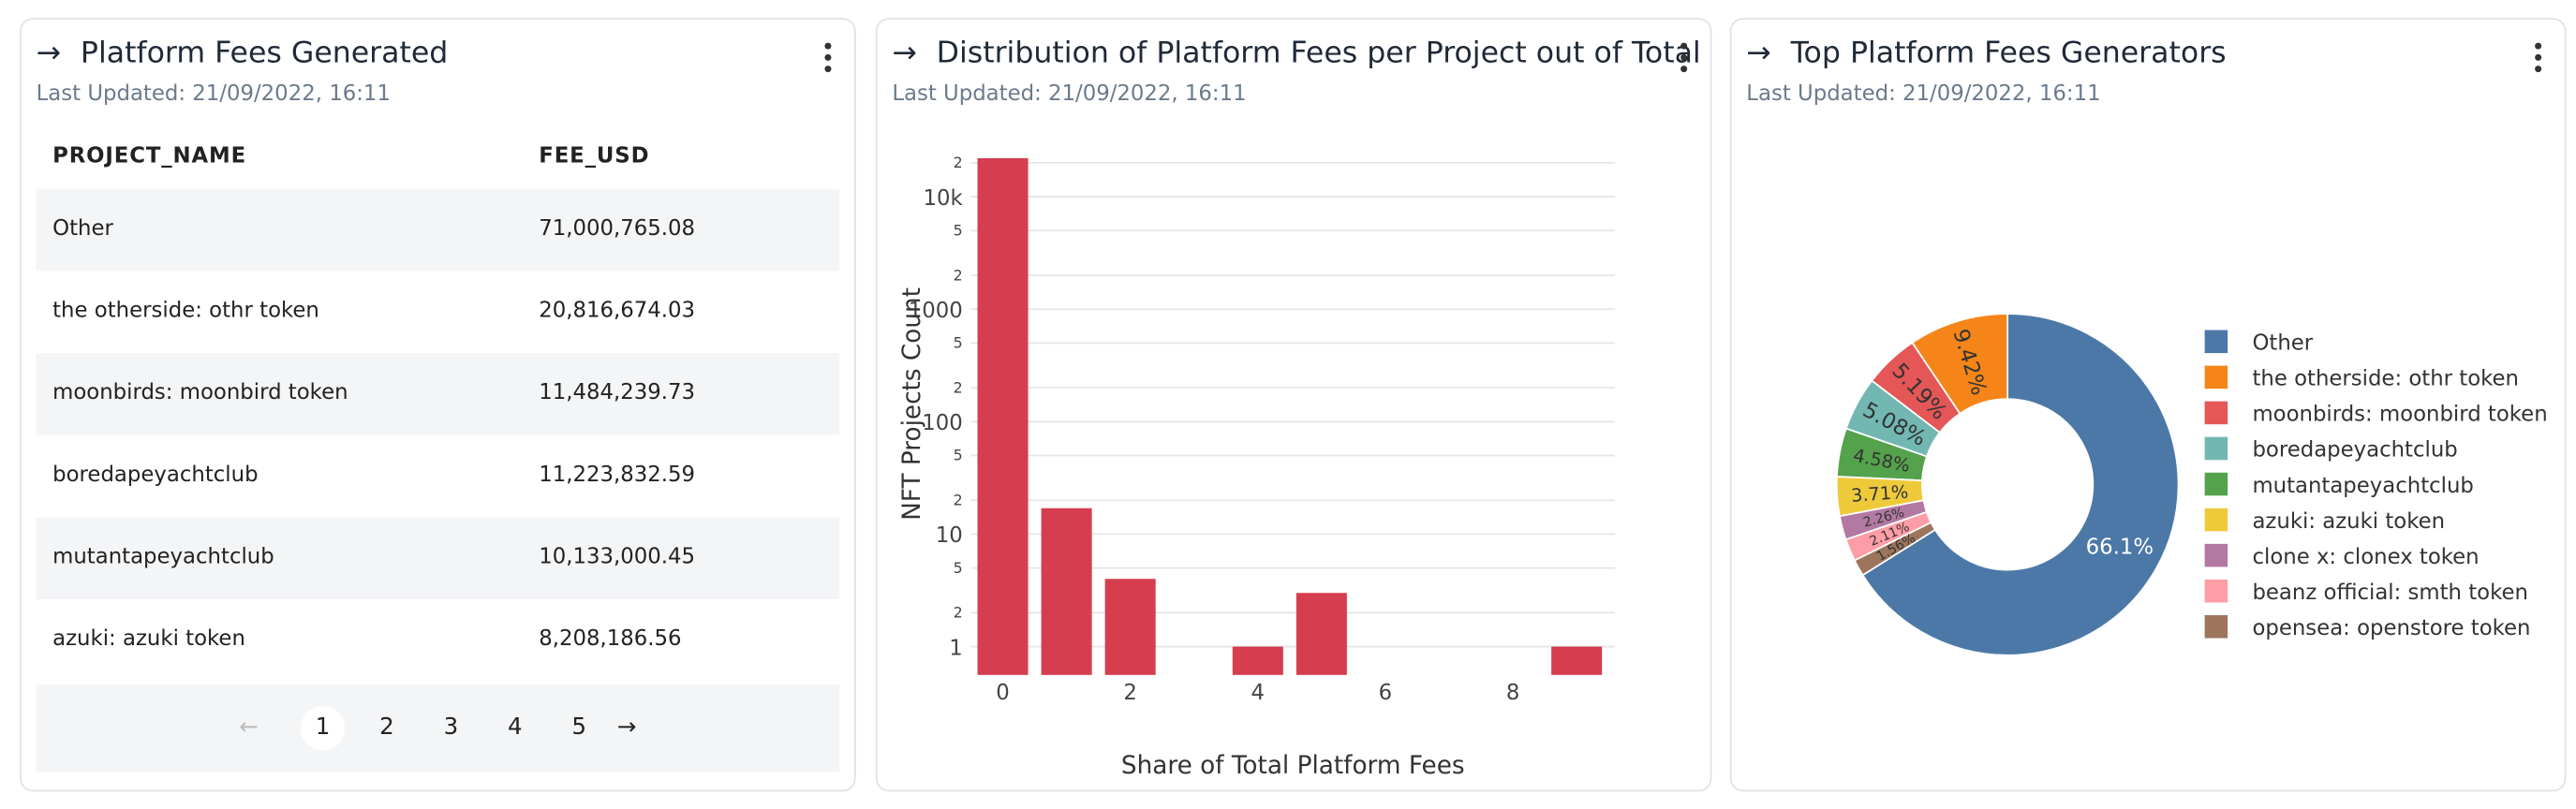 Image resolution: width=2576 pixels, height=809 pixels. I want to click on card-header: → Platform Fees Generated, so click(242, 53).